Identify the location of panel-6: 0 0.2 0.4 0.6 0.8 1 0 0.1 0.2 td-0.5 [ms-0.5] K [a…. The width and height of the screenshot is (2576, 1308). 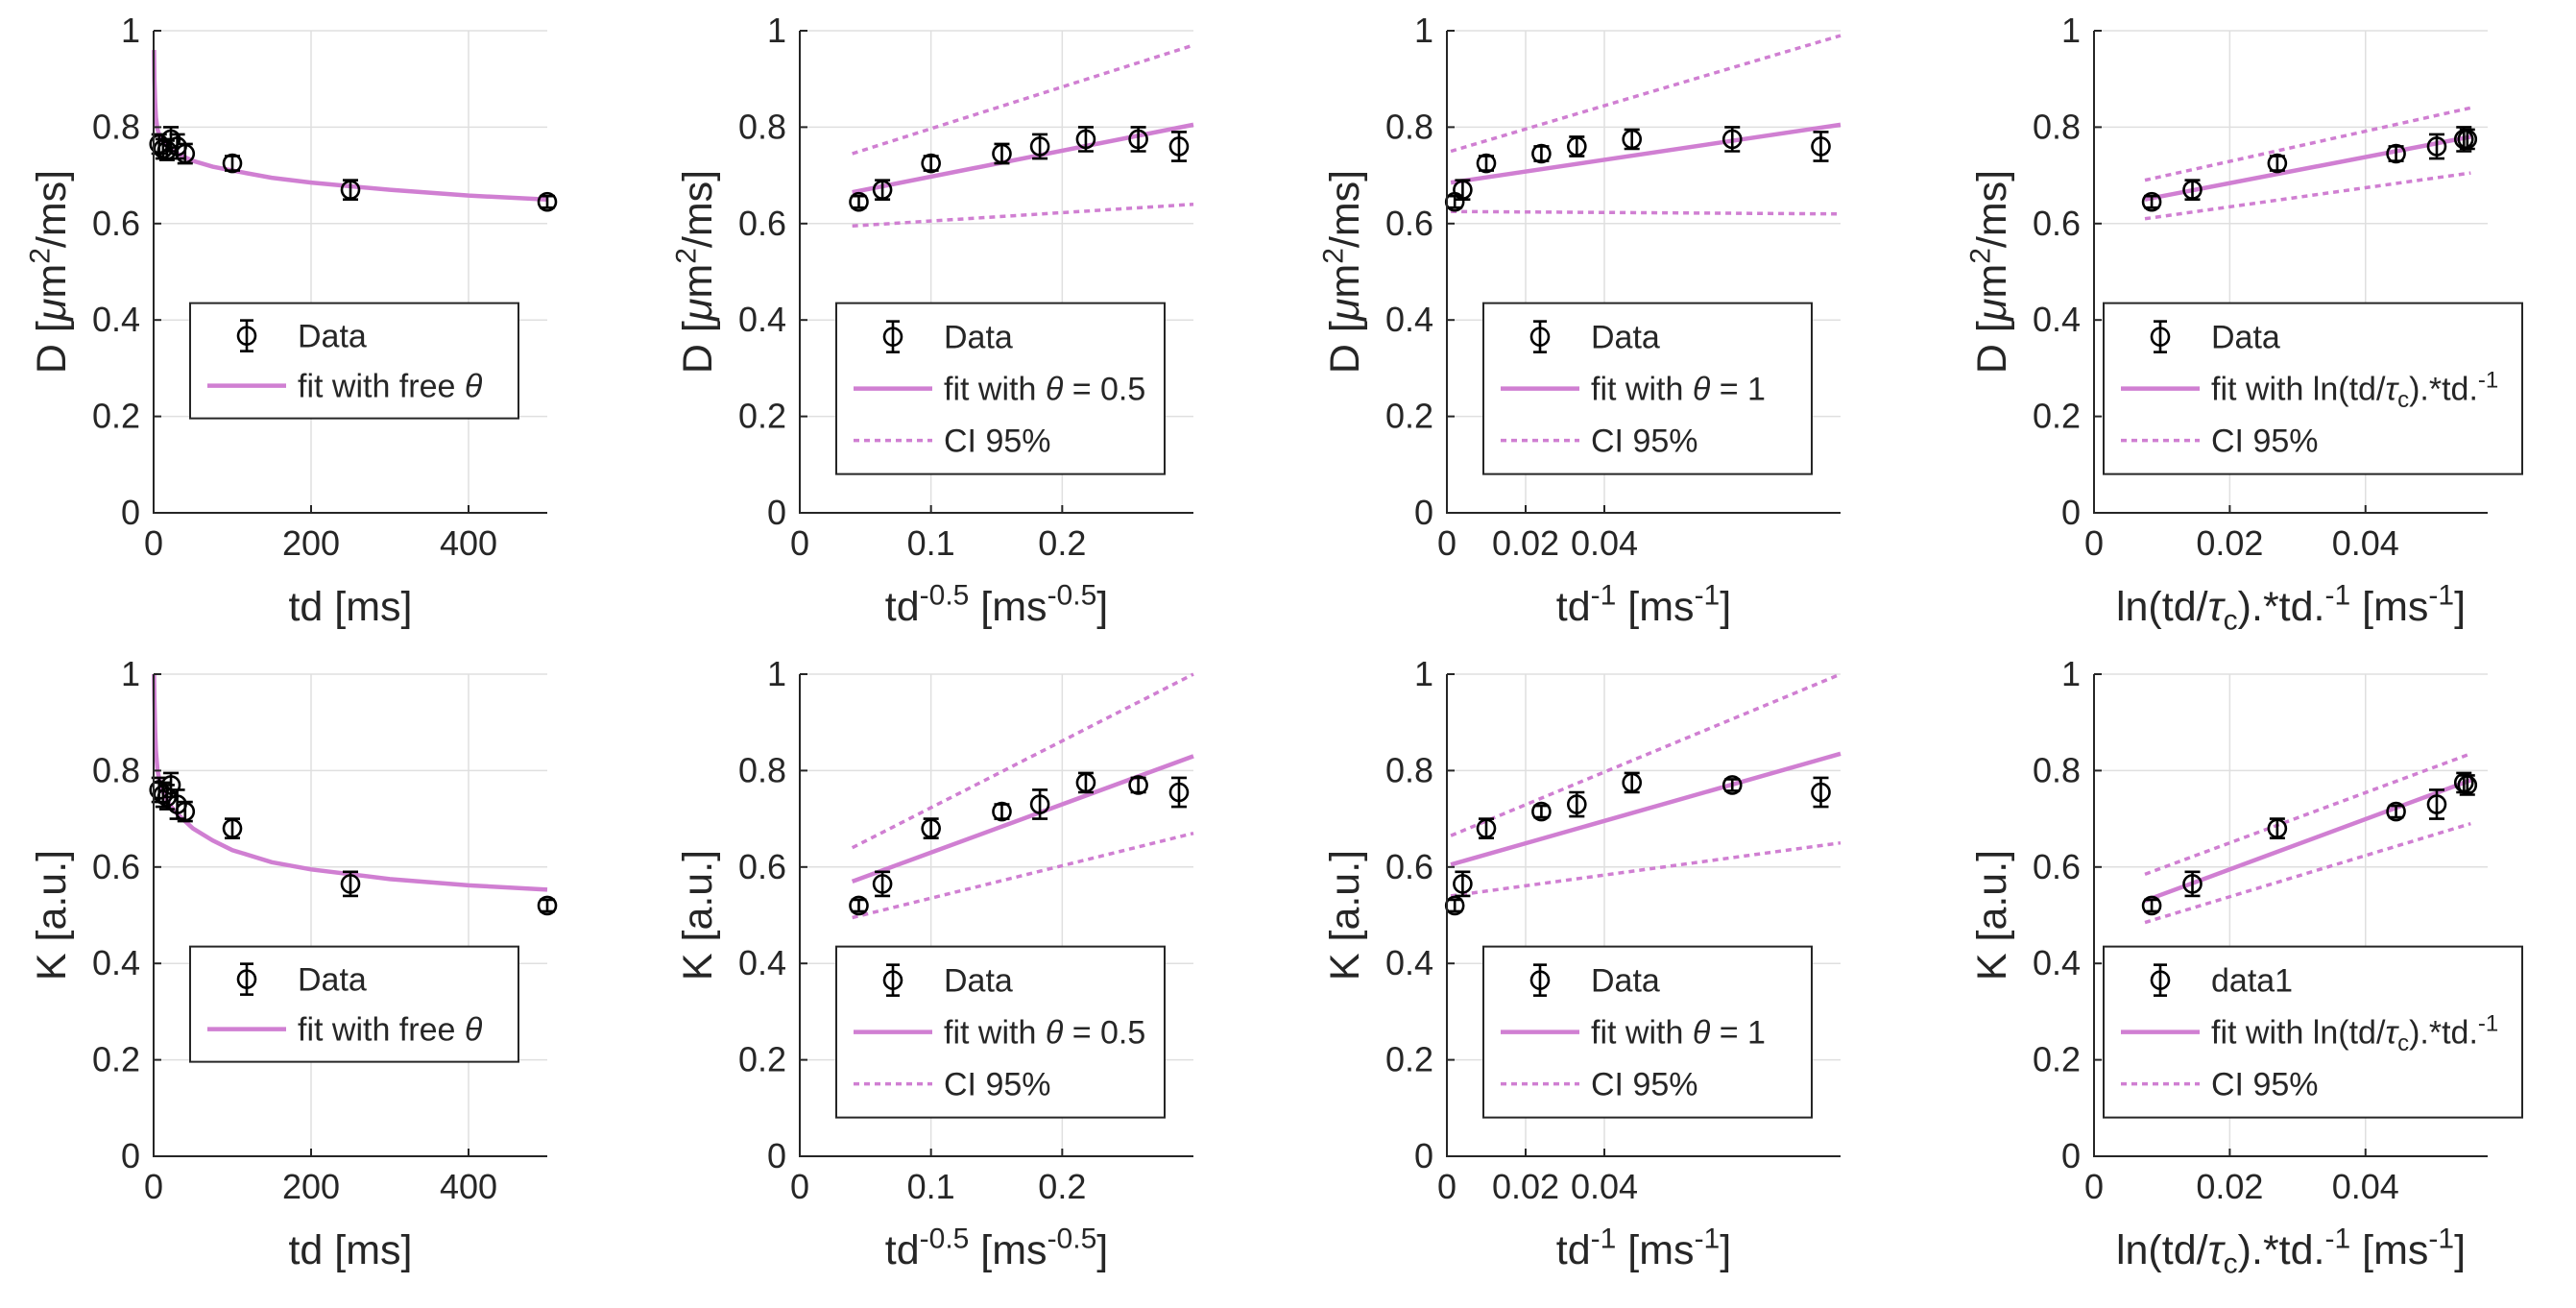
(934, 964).